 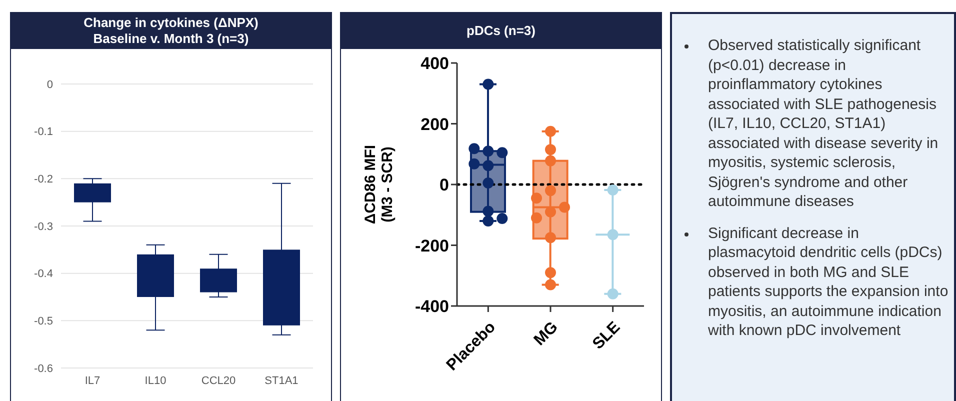 What do you see at coordinates (171, 31) in the screenshot?
I see `chart-title: Change in cytokines (ΔNPX) Baseline v. Month 3 (n=3)` at bounding box center [171, 31].